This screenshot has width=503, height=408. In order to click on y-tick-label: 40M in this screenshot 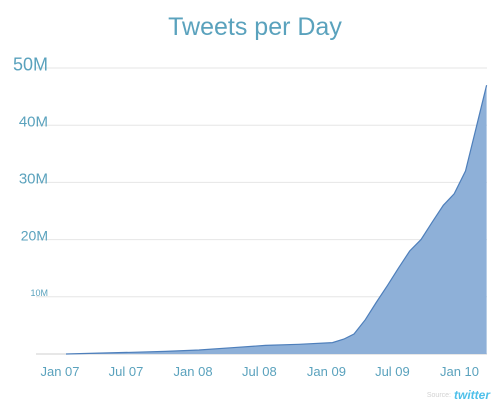, I will do `click(33, 121)`.